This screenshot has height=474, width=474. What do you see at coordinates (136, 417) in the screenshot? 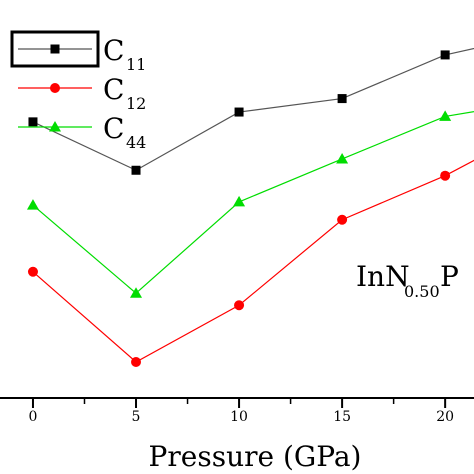
I see `x-tick-label: 5` at bounding box center [136, 417].